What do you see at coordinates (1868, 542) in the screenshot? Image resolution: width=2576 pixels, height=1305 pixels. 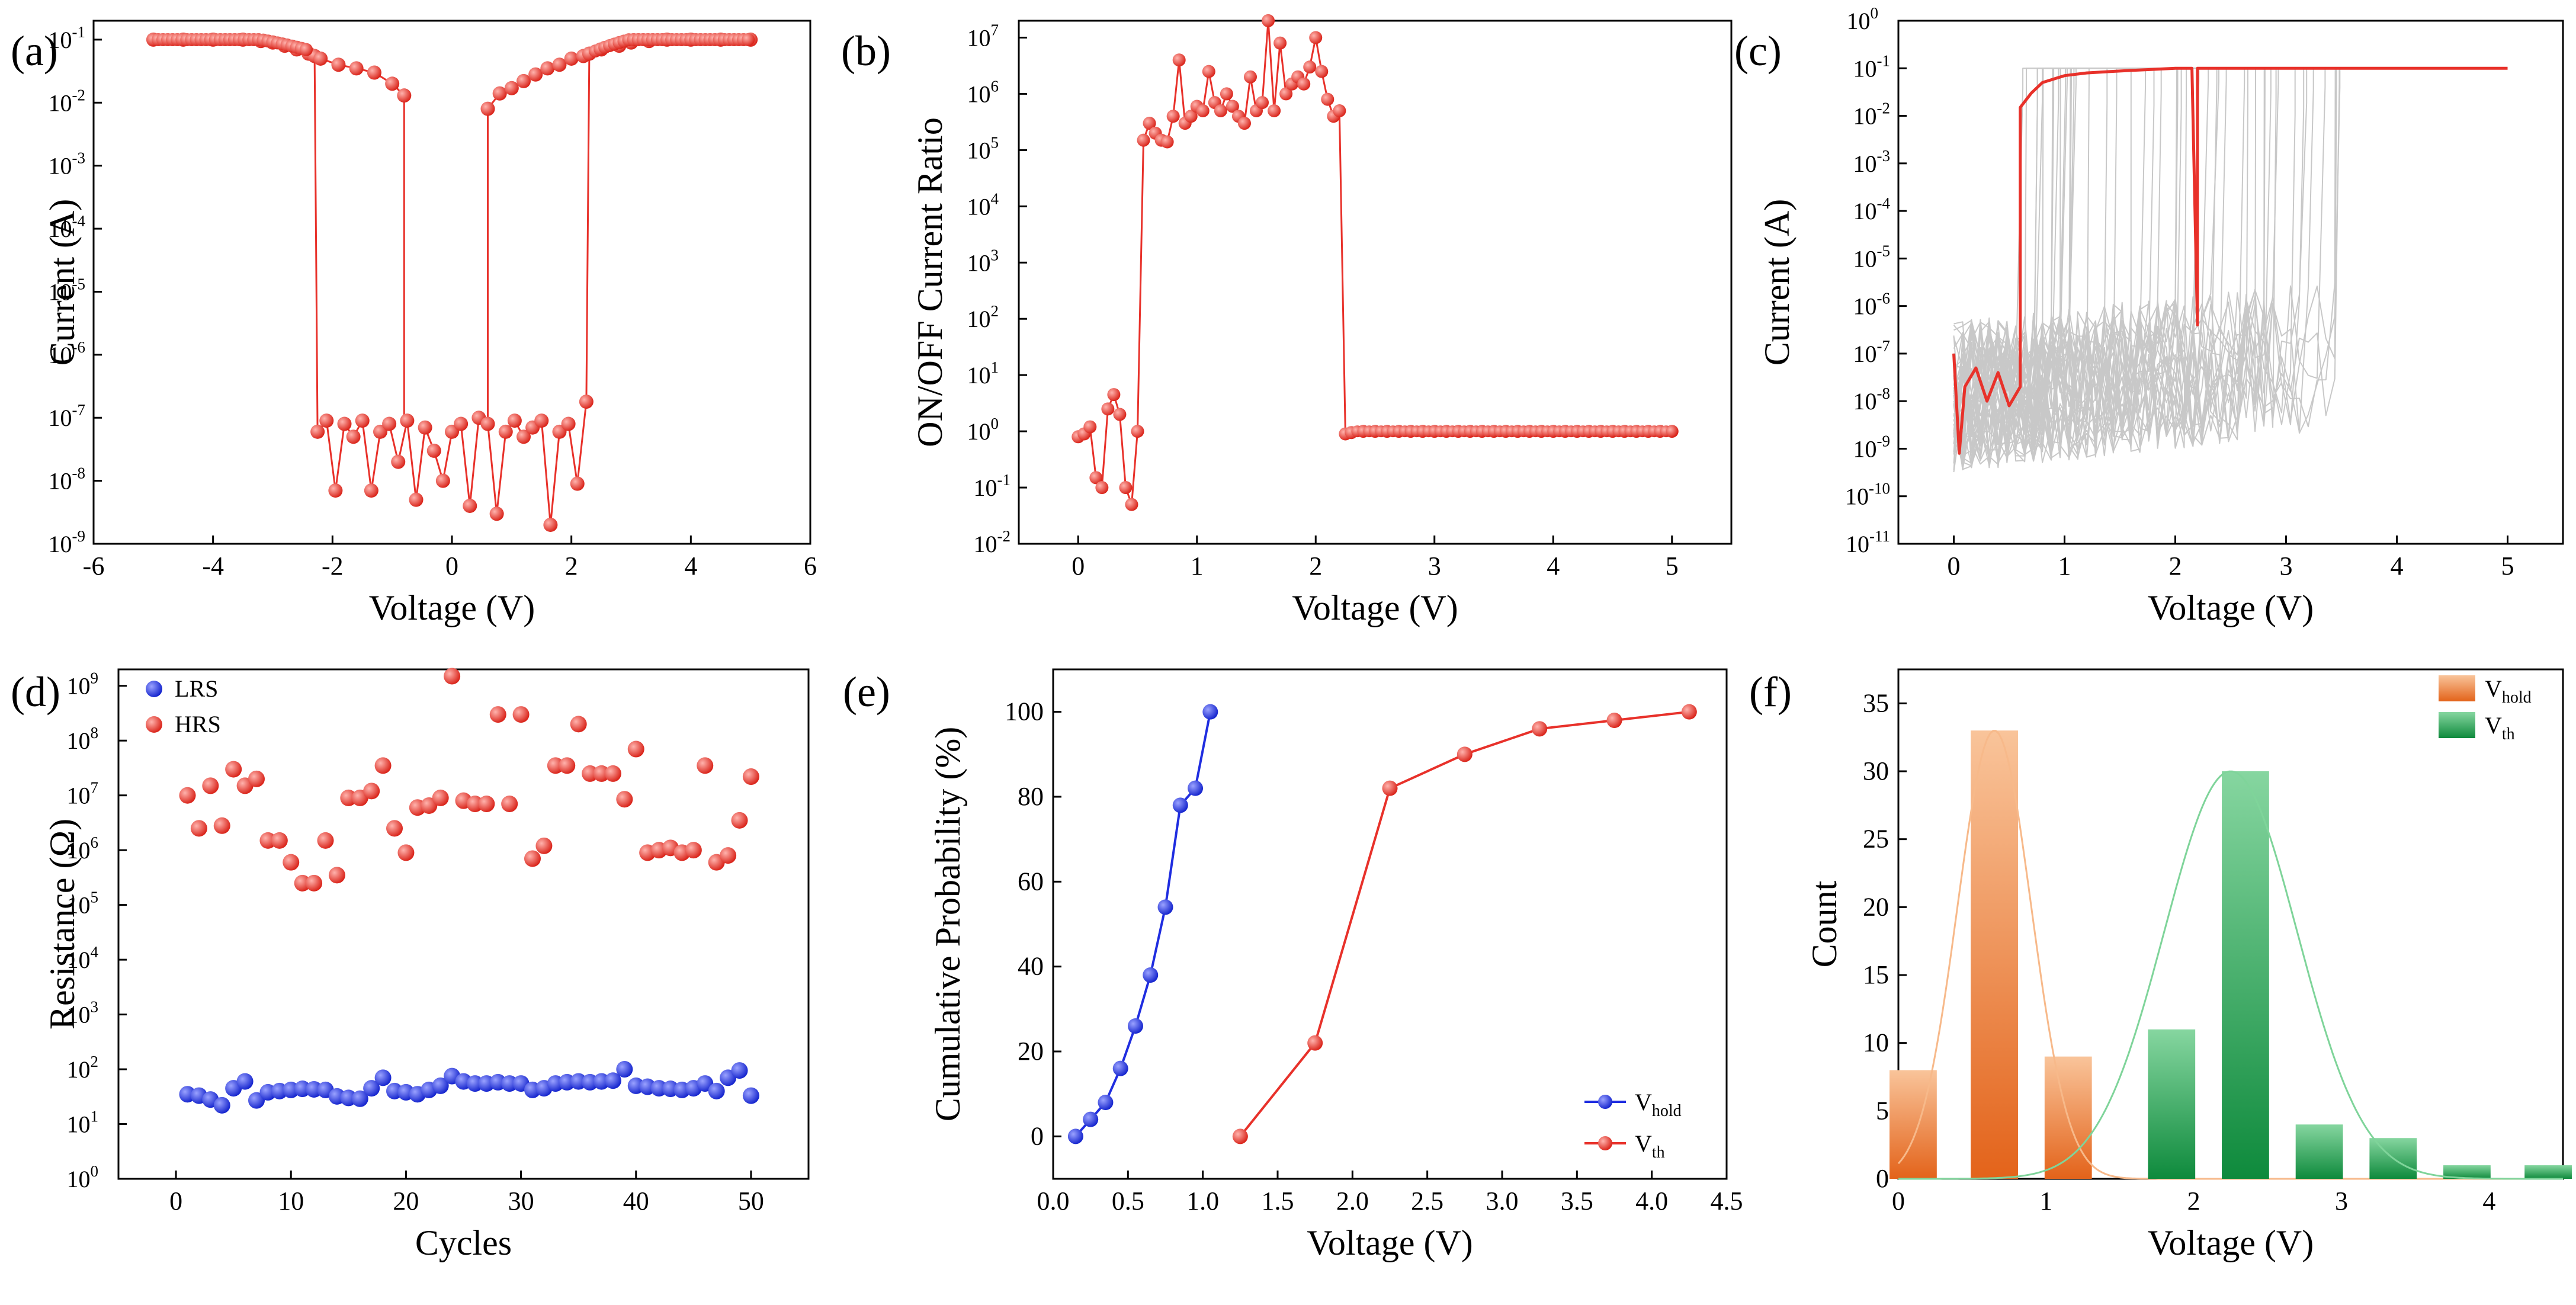 I see `y-tick-label: 10⁻¹¹` at bounding box center [1868, 542].